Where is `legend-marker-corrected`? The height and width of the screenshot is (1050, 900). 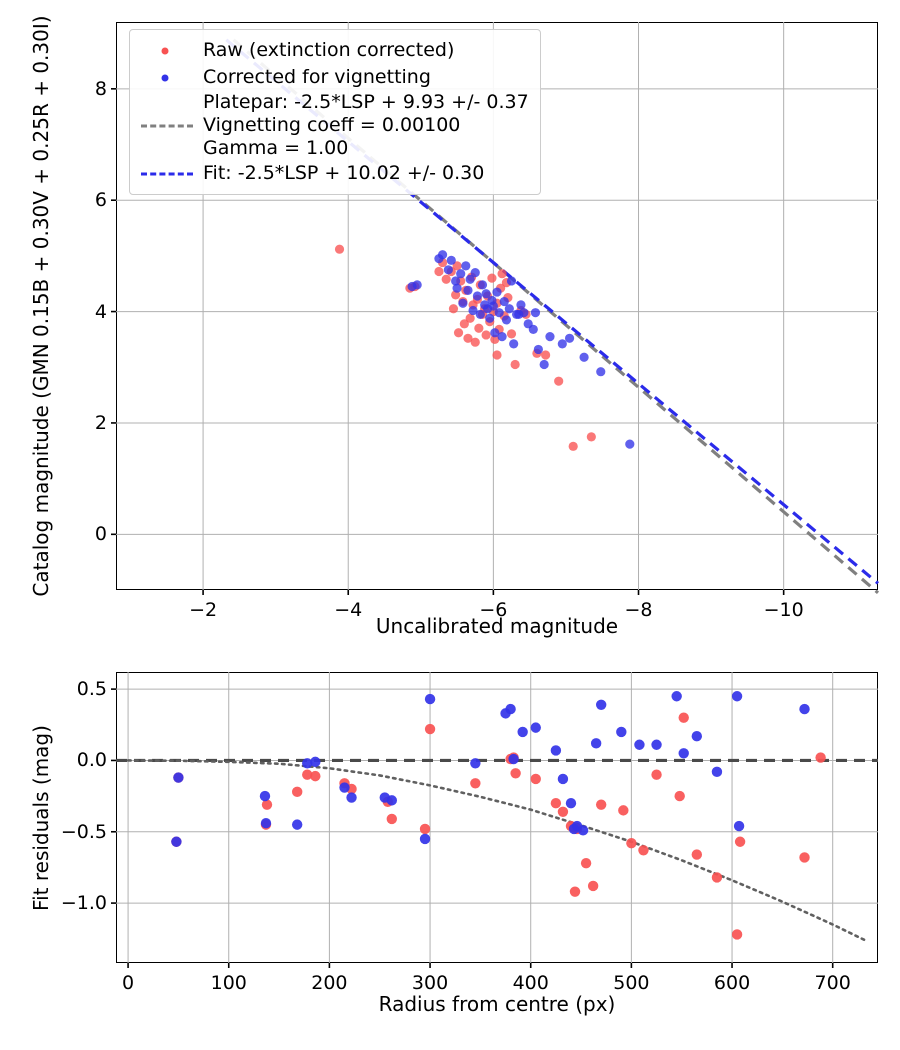
legend-marker-corrected is located at coordinates (167, 78).